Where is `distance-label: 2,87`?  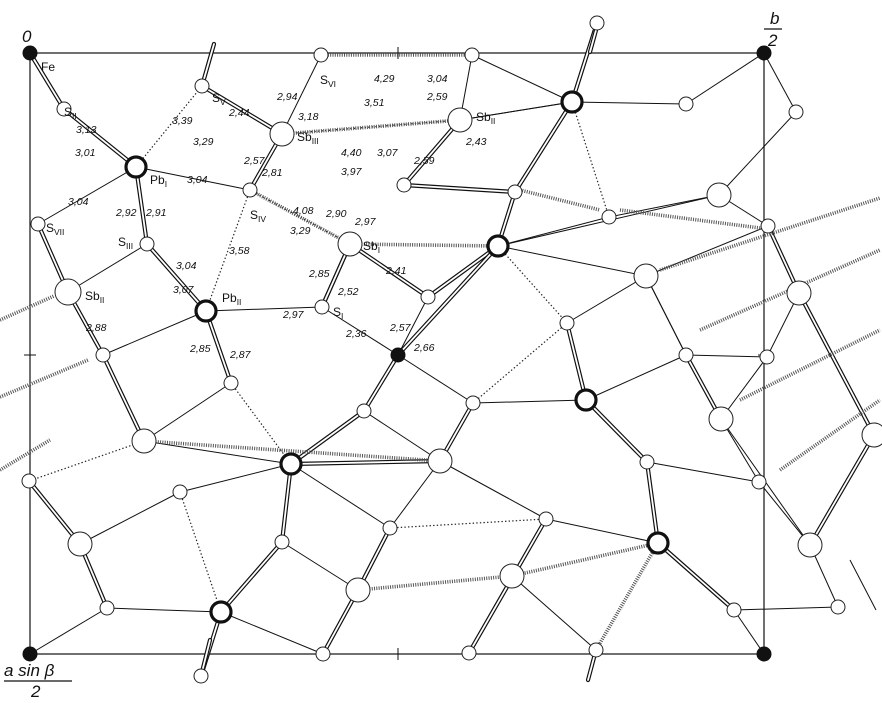
distance-label: 2,87 is located at coordinates (240, 355).